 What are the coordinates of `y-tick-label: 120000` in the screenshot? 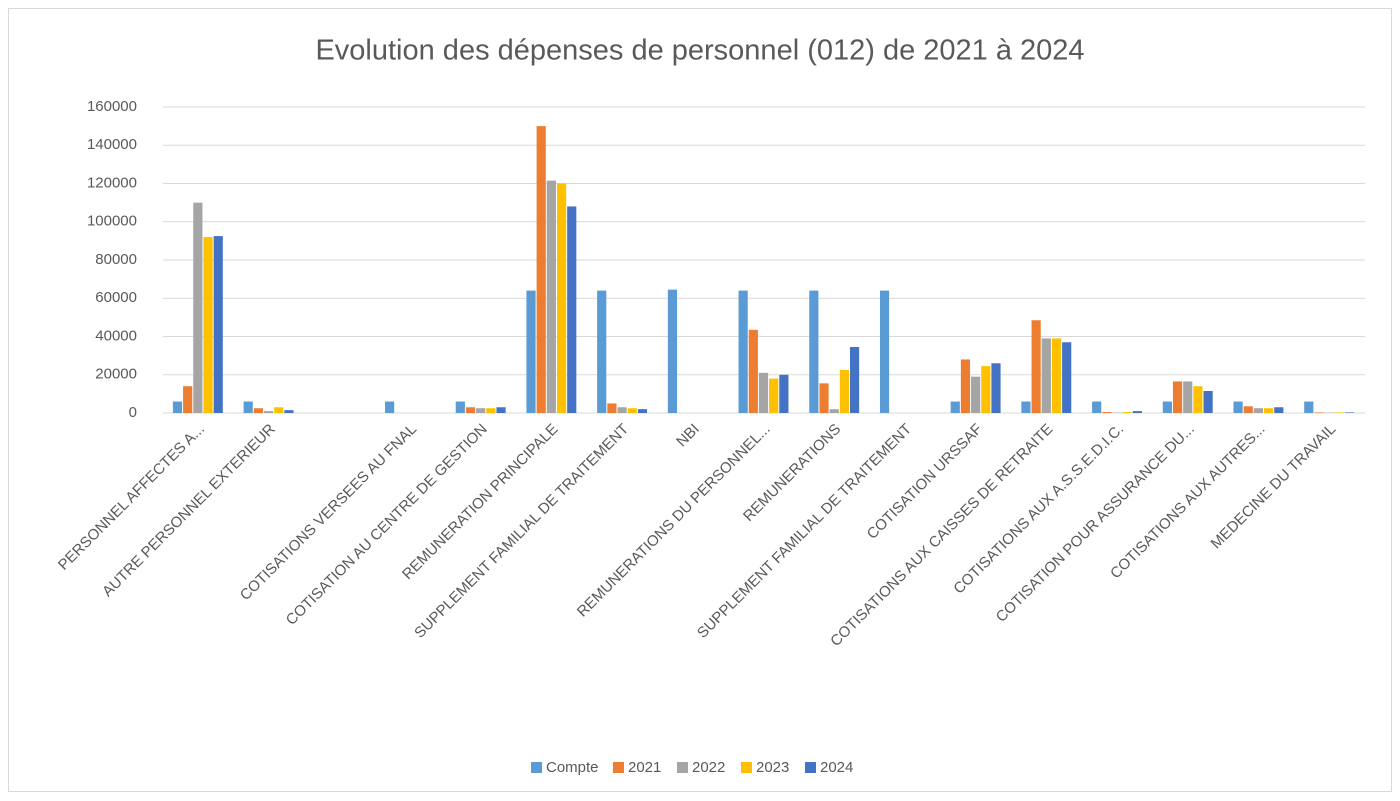 It's located at (112, 182).